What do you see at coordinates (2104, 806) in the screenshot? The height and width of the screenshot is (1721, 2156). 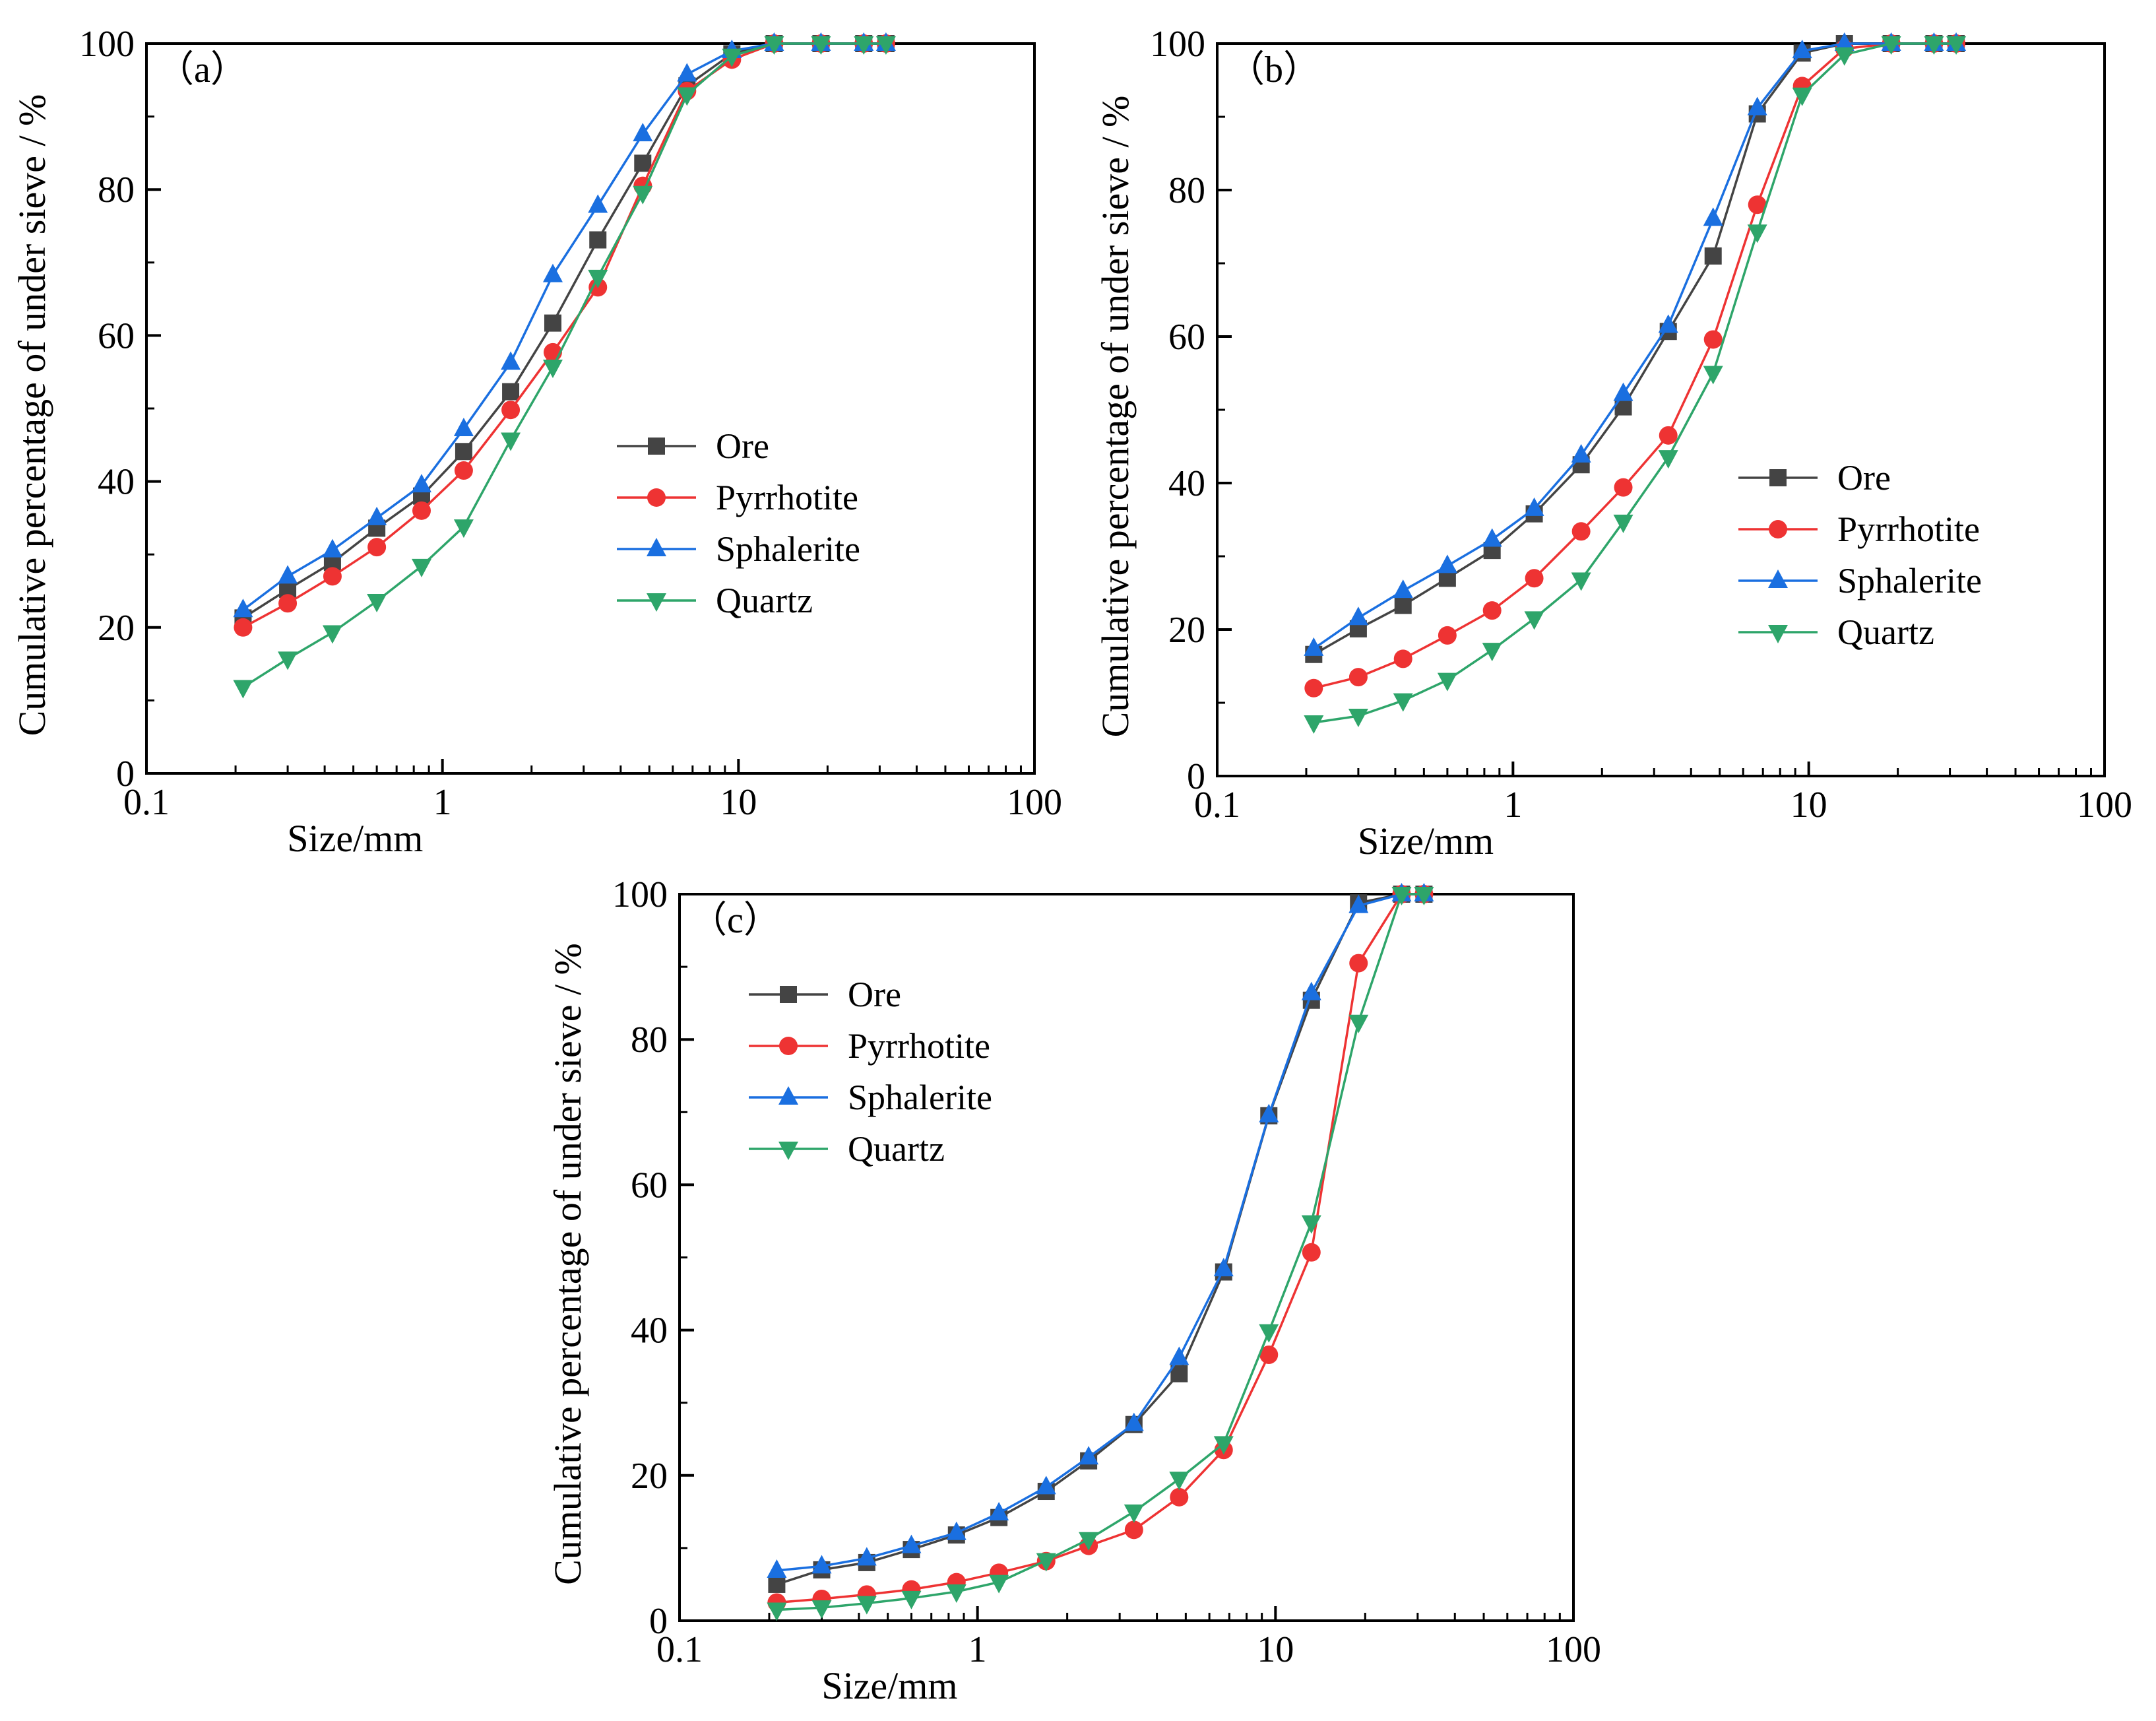 I see `x-tick-label: 100` at bounding box center [2104, 806].